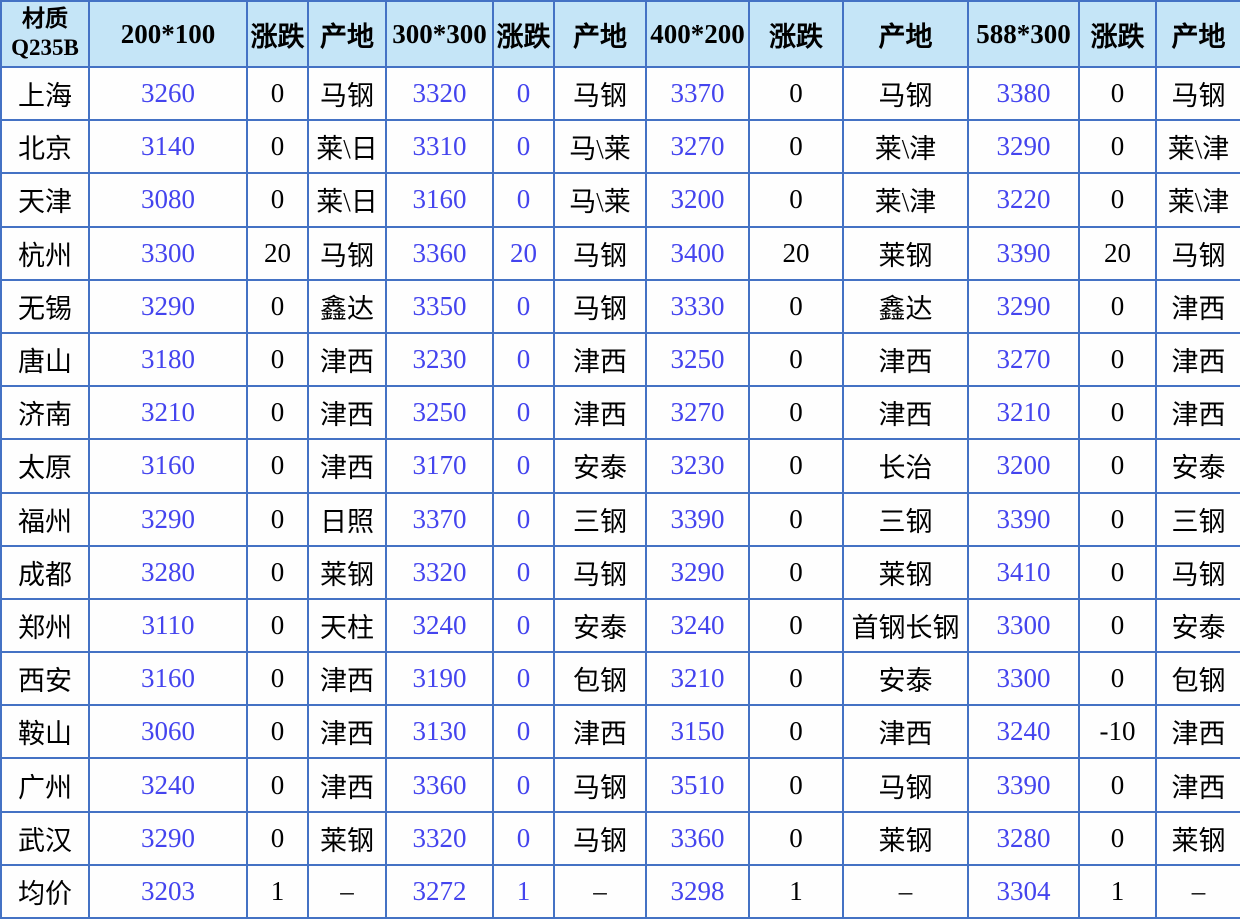 The width and height of the screenshot is (1240, 919). What do you see at coordinates (347, 625) in the screenshot?
I see `cell-origin: 天柱` at bounding box center [347, 625].